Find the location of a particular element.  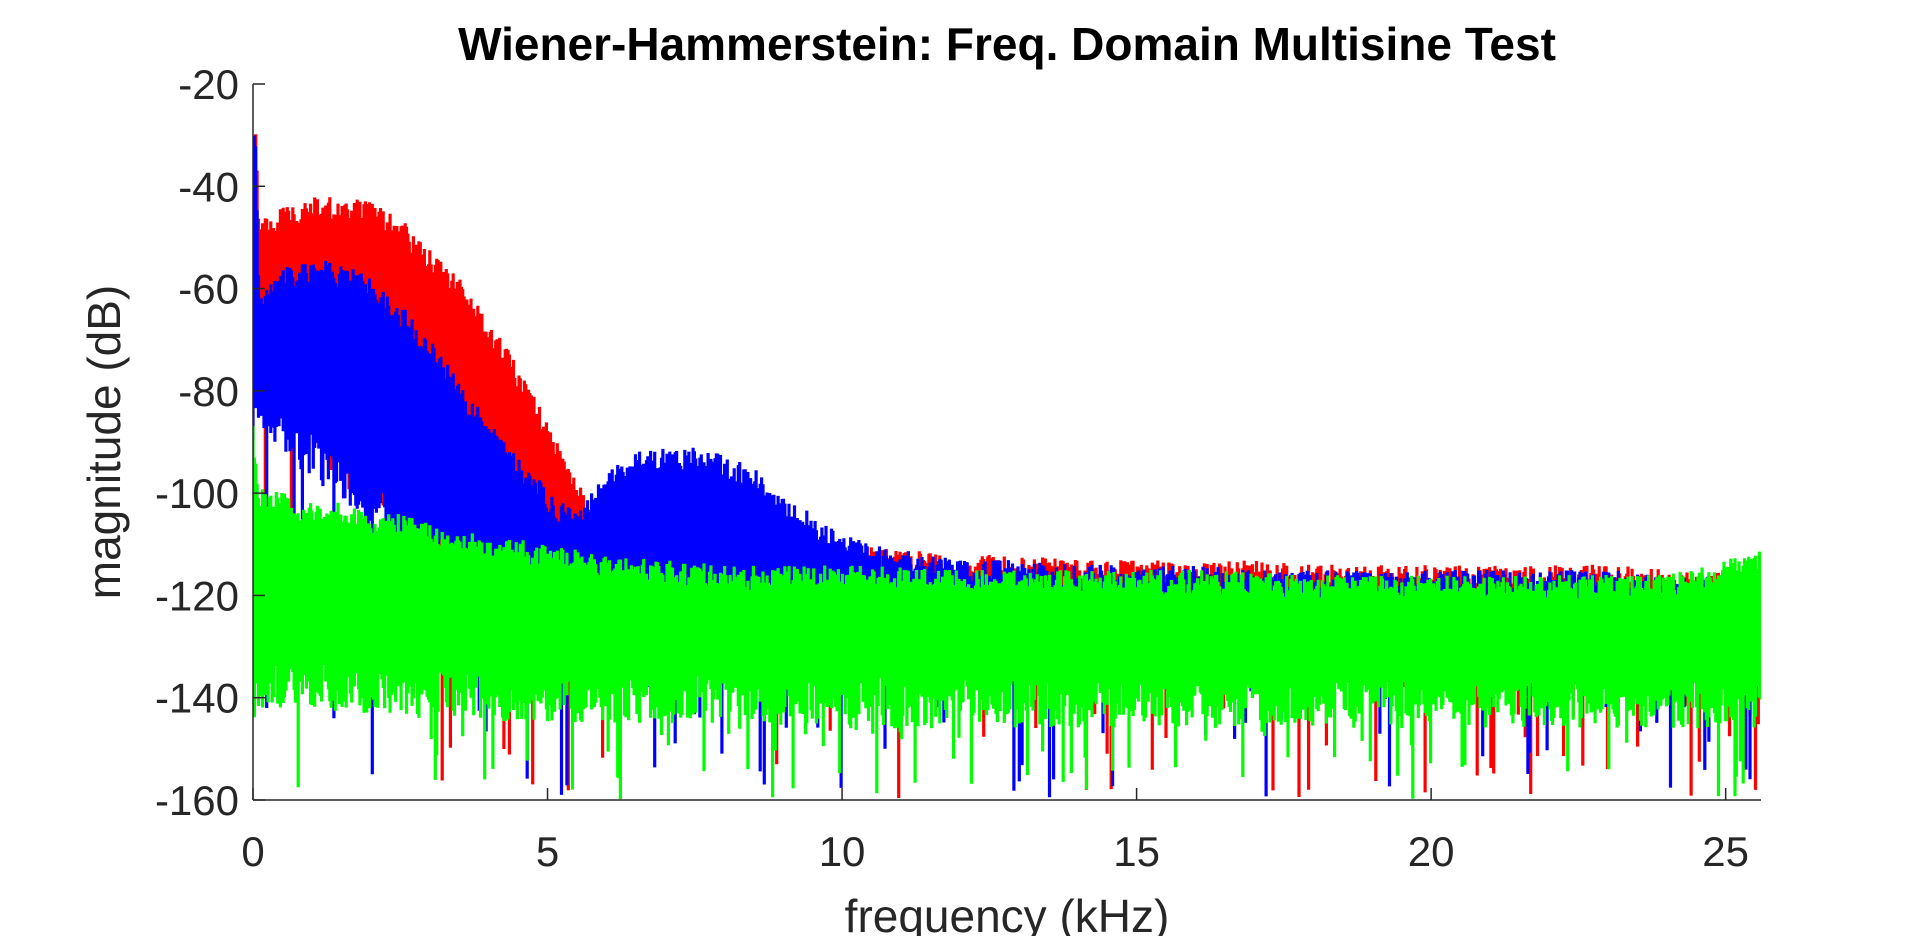

y-tick-label: -160 is located at coordinates (197, 800).